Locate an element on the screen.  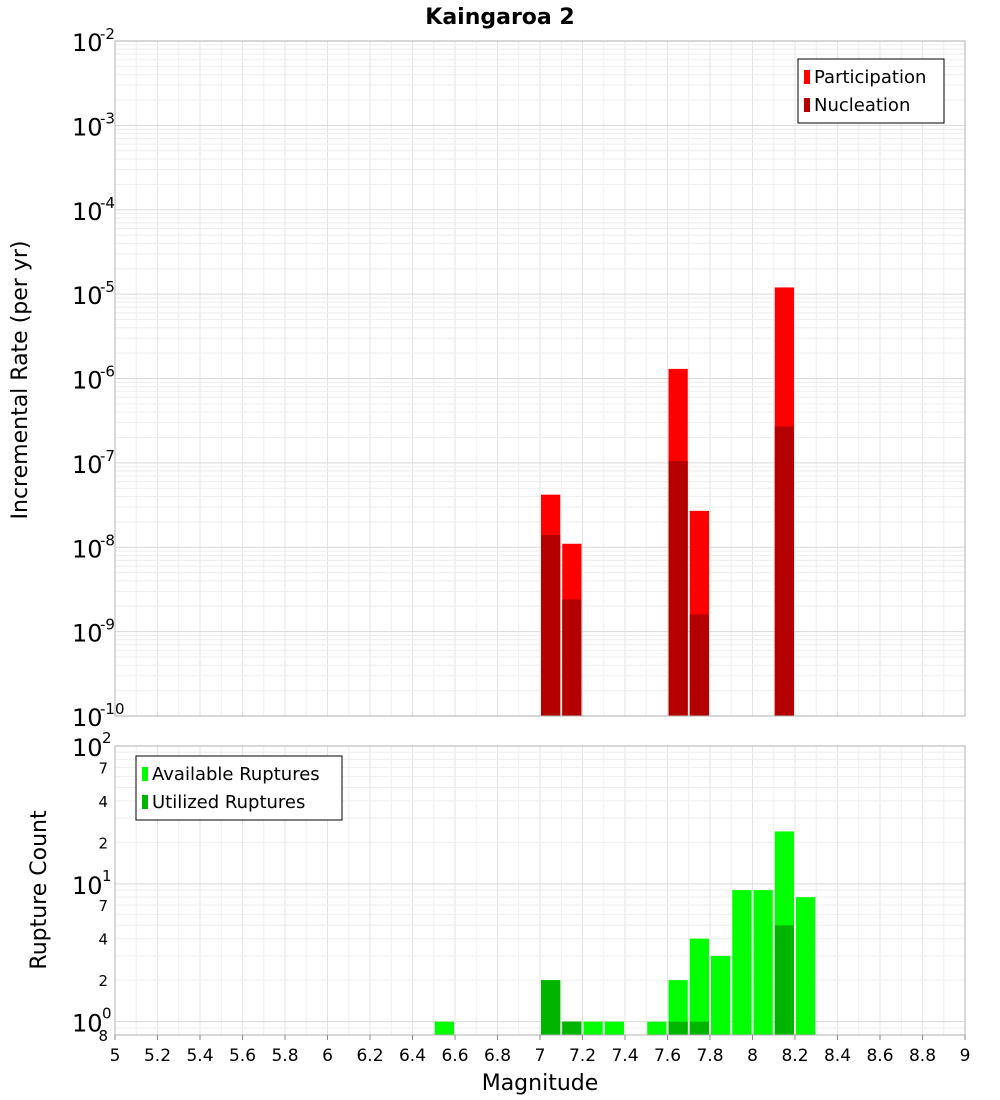
x-tick-label: 6.8 is located at coordinates (497, 1056).